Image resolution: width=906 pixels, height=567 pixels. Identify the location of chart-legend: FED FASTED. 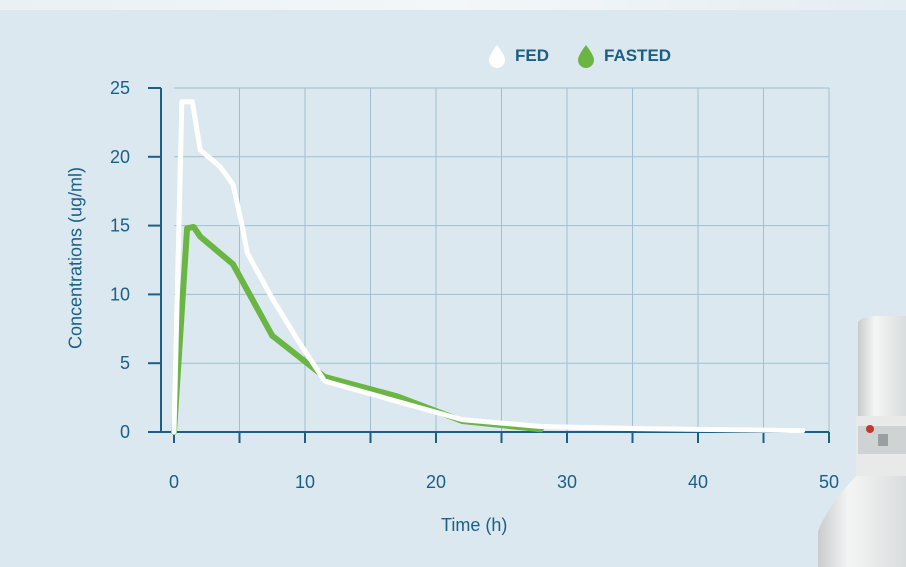
(588, 56).